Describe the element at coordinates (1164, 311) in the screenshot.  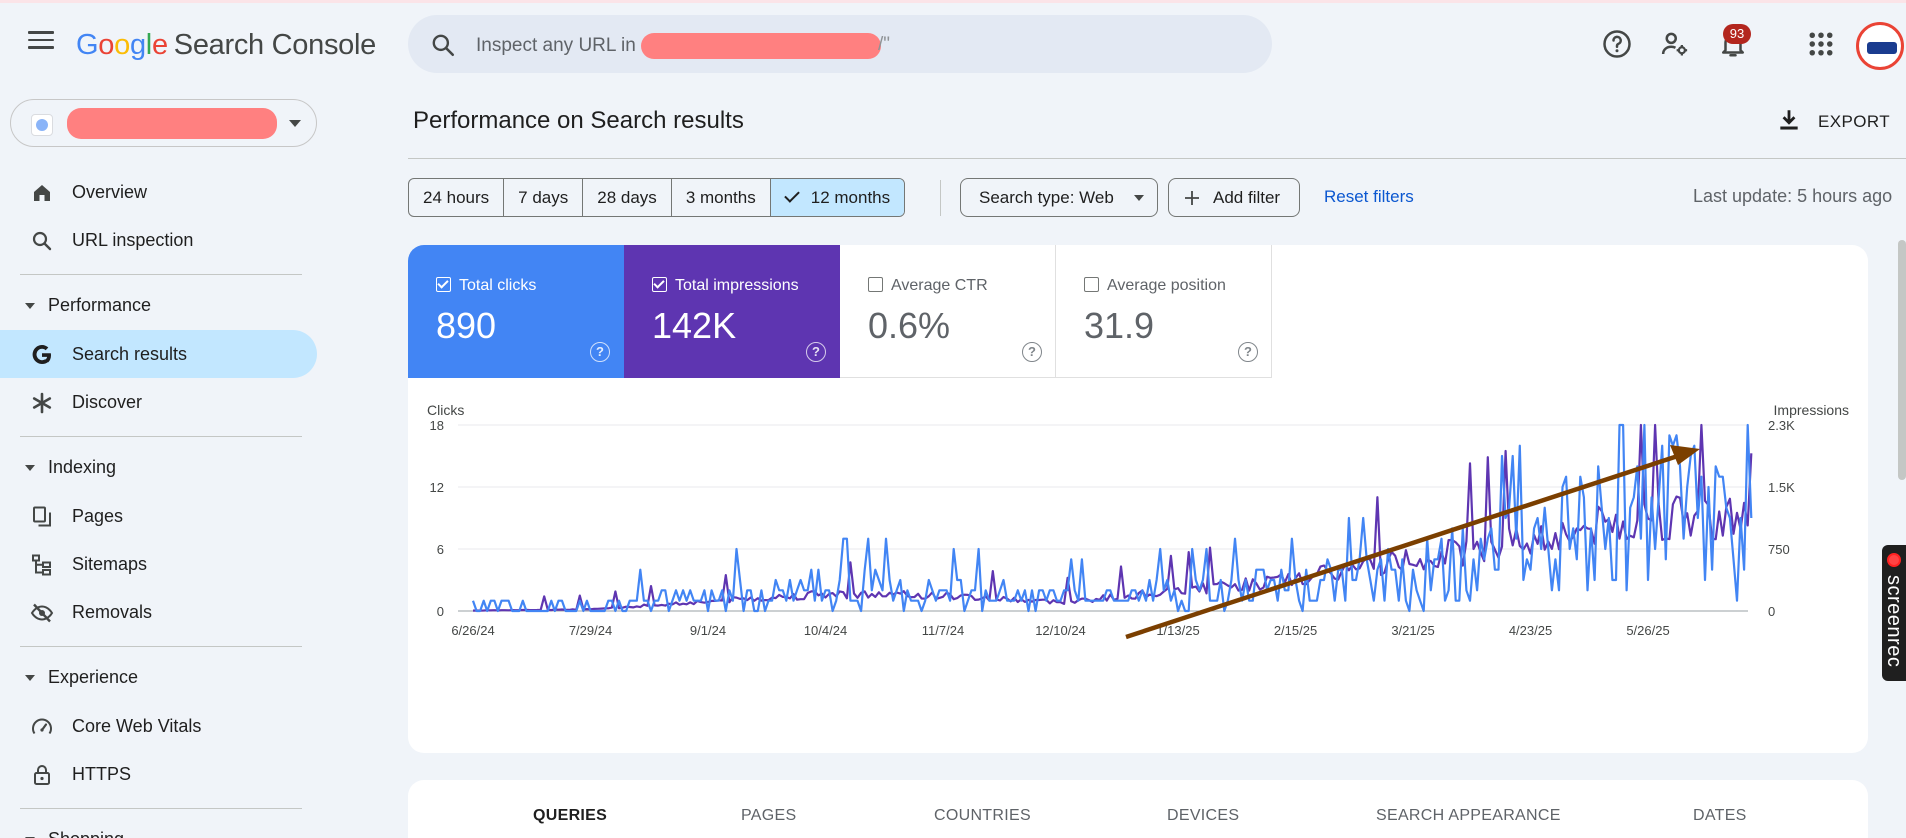
I see `metric-average-position: Average position 31.9 ?` at that location.